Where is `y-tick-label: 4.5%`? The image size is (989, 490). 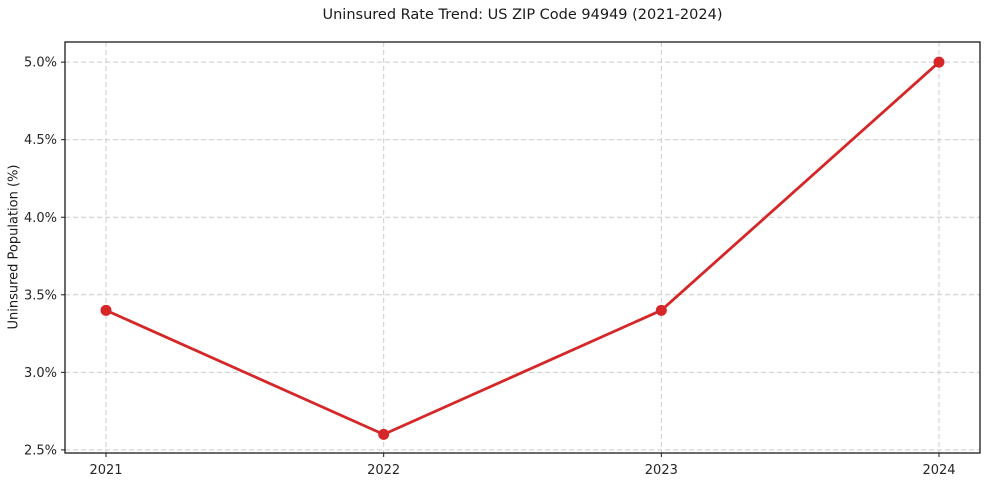 y-tick-label: 4.5% is located at coordinates (40, 140).